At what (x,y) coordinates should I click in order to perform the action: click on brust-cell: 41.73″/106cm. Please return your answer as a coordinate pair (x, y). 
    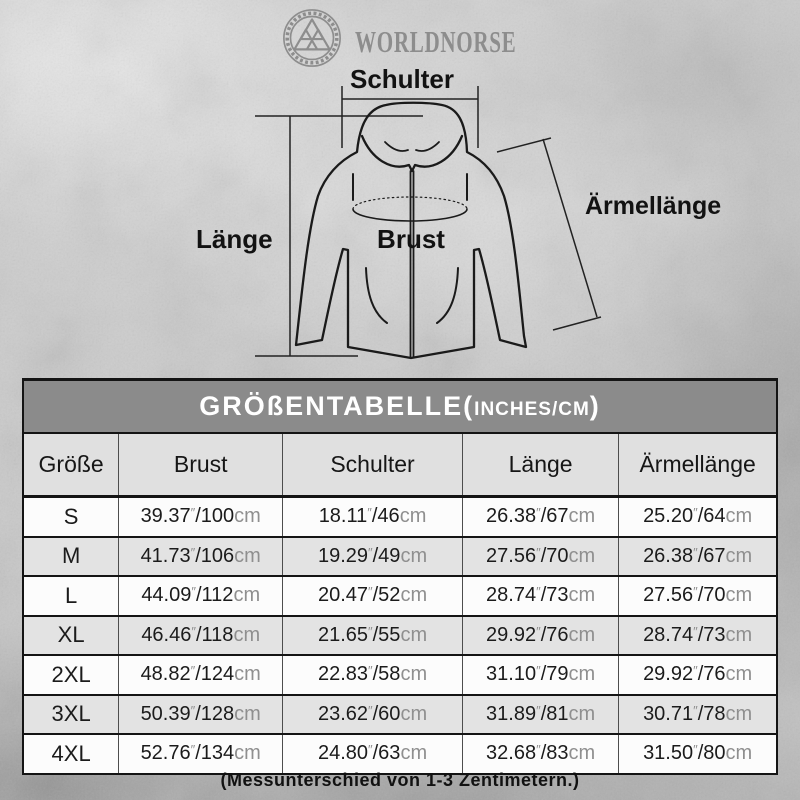
    Looking at the image, I should click on (200, 555).